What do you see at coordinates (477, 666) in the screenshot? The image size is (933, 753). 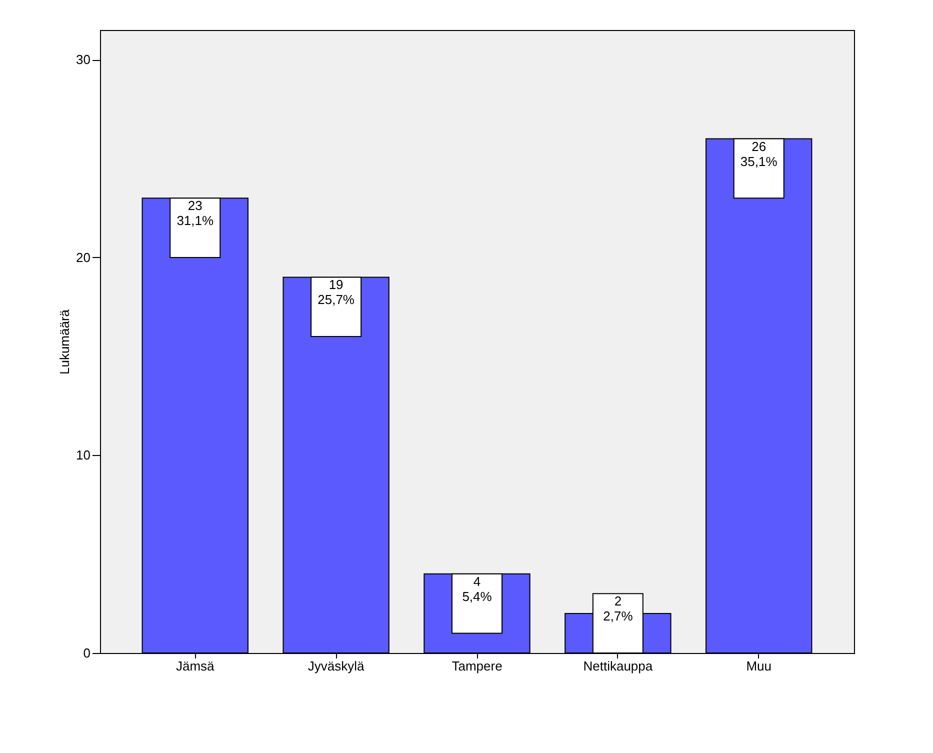 I see `x-tick-label: Tampere` at bounding box center [477, 666].